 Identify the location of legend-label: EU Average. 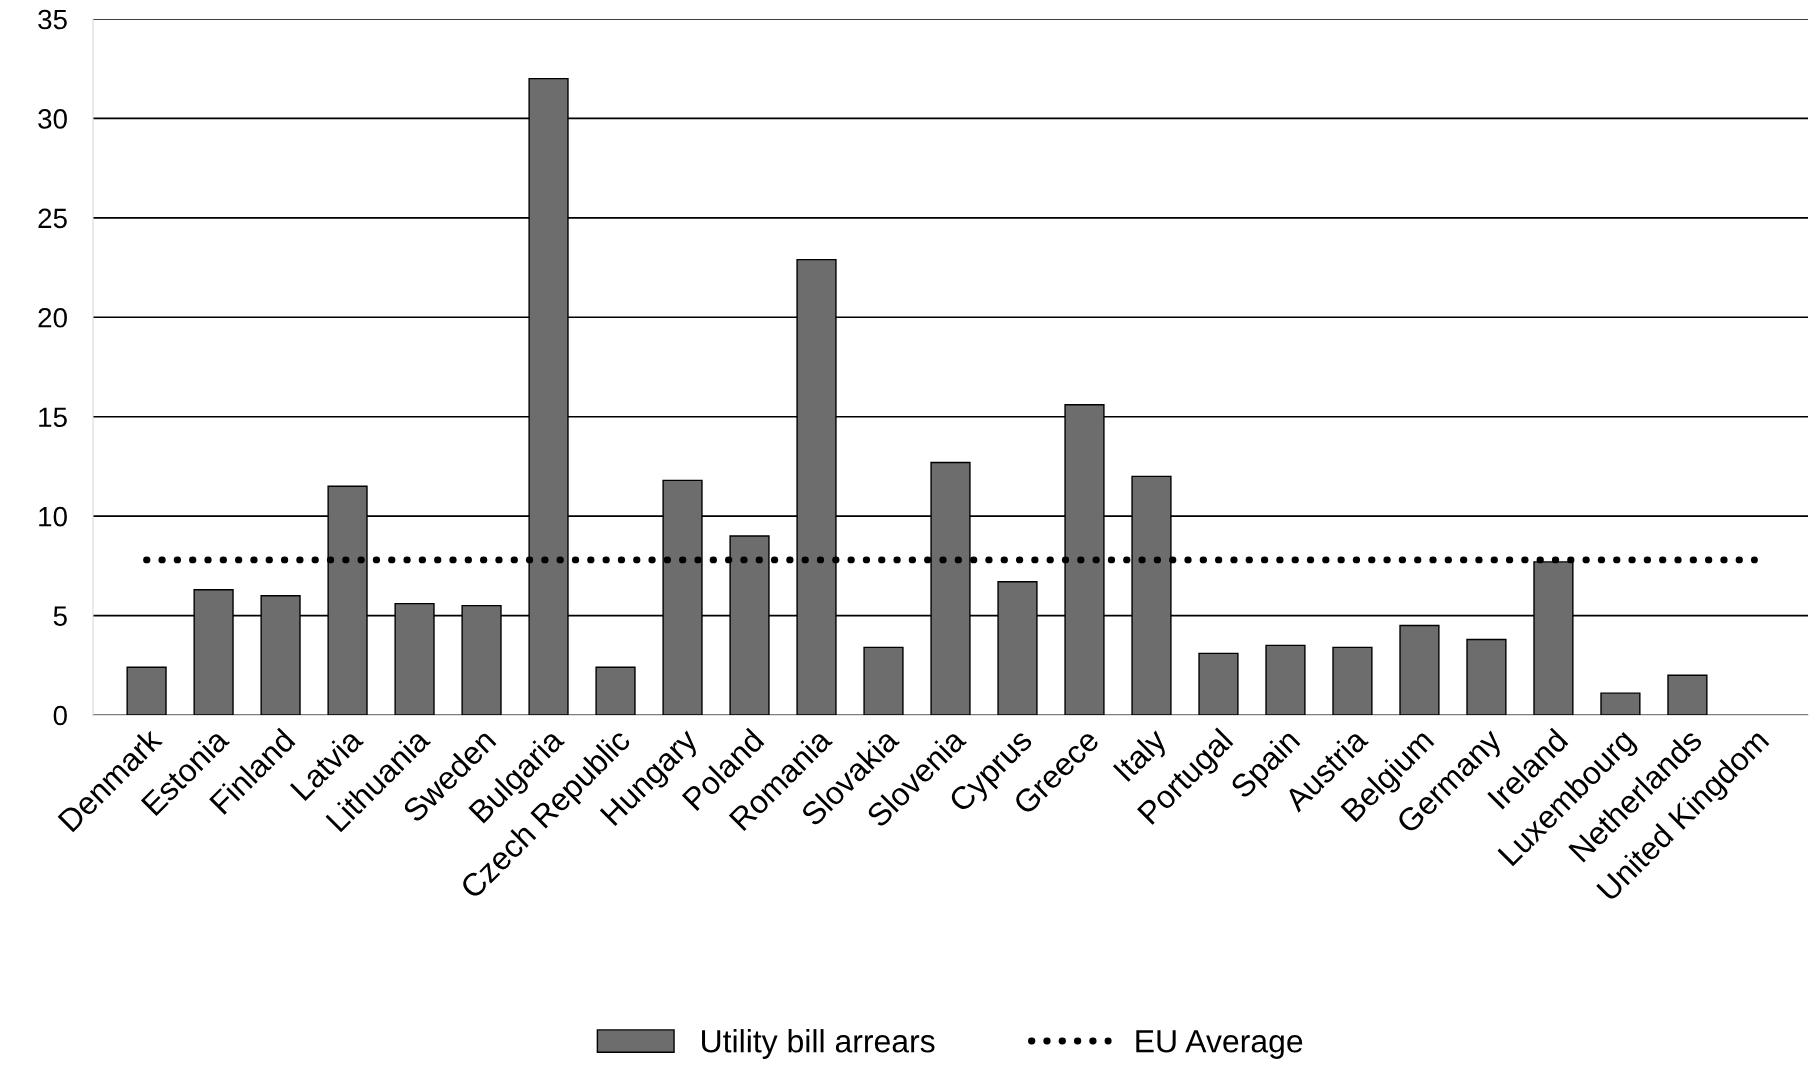
(1219, 1044).